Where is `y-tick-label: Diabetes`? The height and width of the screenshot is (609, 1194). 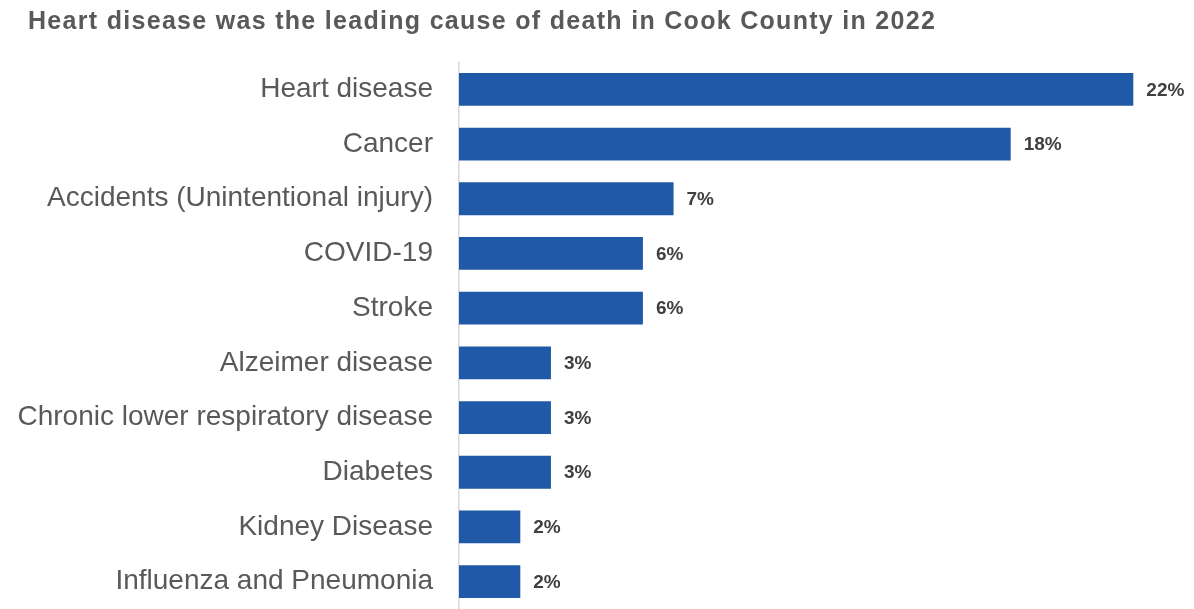 y-tick-label: Diabetes is located at coordinates (377, 470).